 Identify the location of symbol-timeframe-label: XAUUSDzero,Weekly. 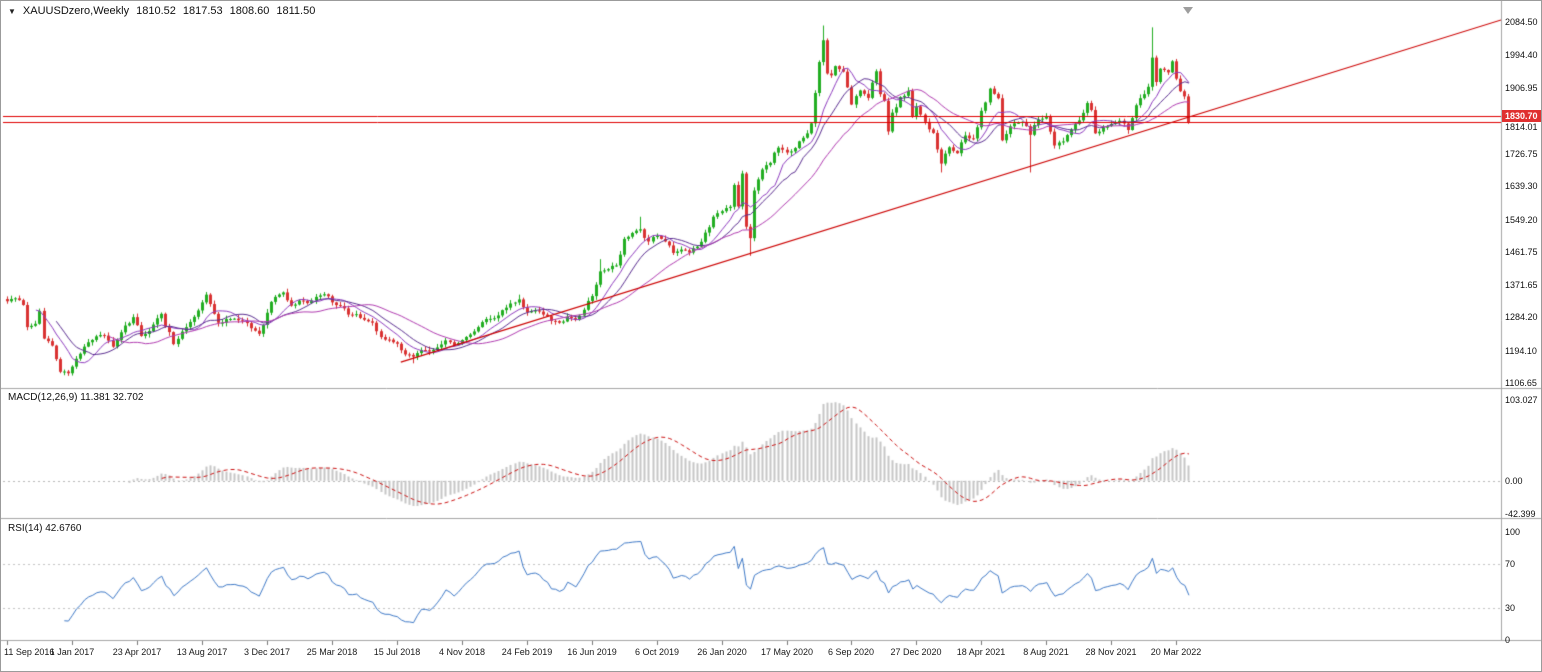
(76, 11).